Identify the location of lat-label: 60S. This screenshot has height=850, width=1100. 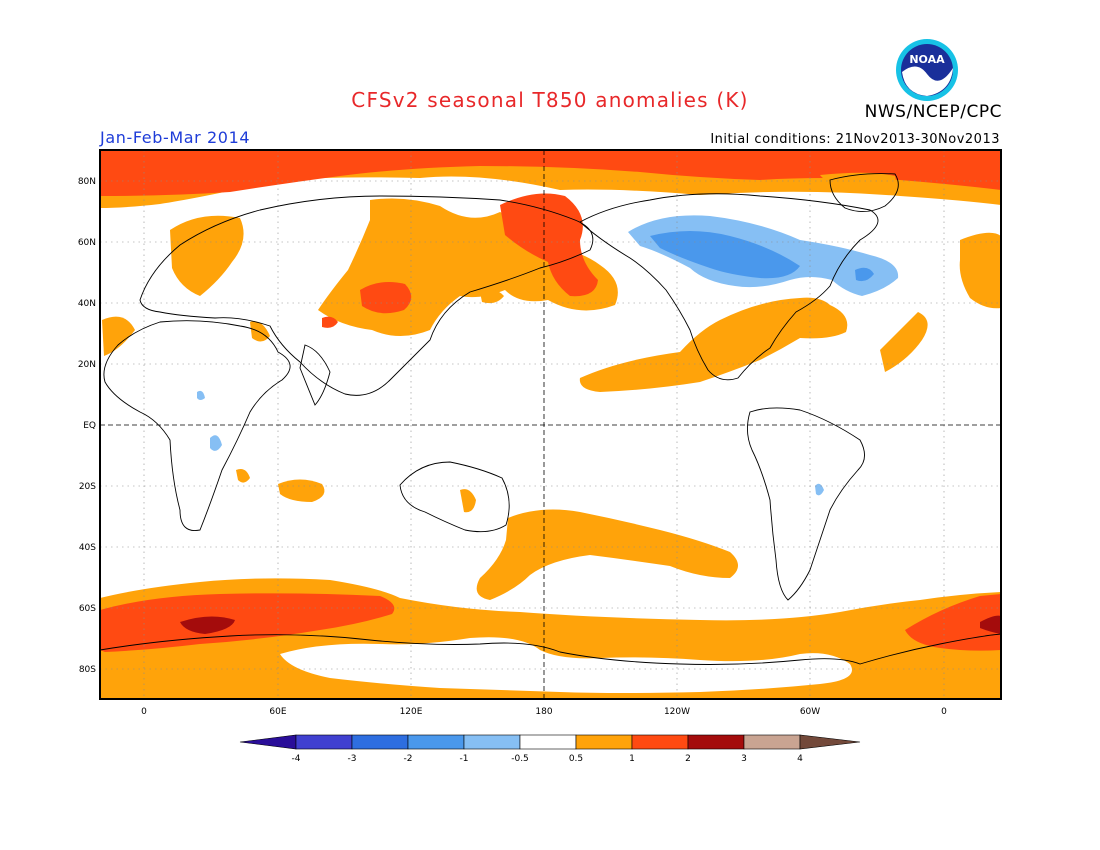
(87, 609).